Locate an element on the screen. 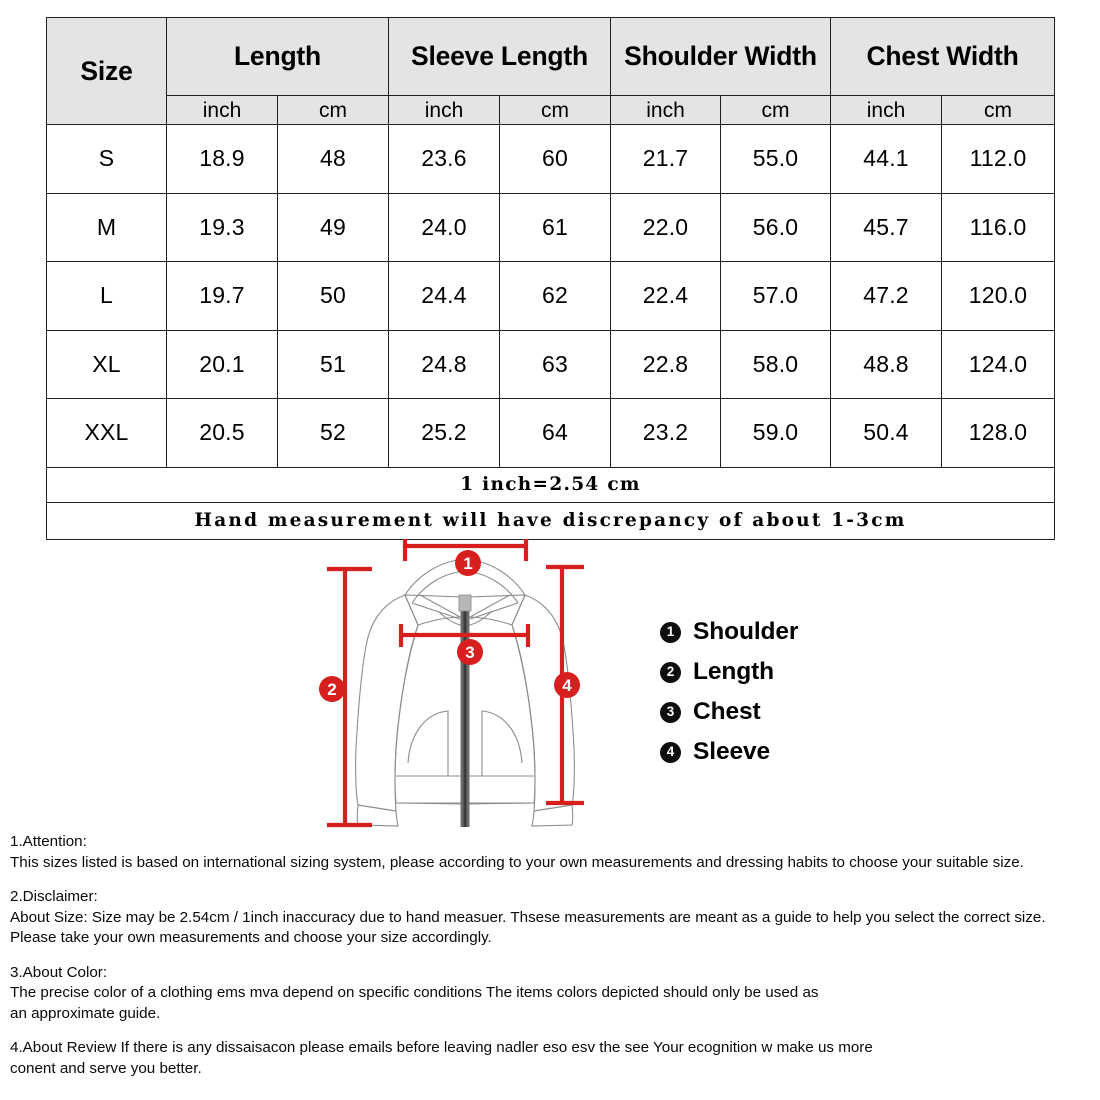 The height and width of the screenshot is (1100, 1100). cell-length-cm: 49 is located at coordinates (333, 227).